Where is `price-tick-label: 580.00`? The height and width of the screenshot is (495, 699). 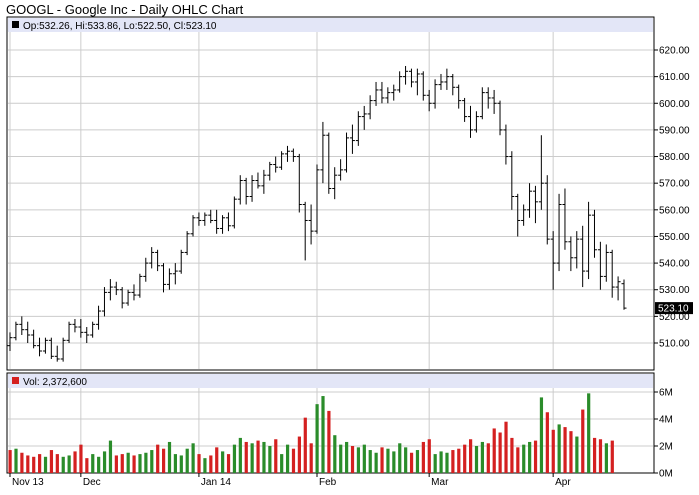
price-tick-label: 580.00 is located at coordinates (674, 157).